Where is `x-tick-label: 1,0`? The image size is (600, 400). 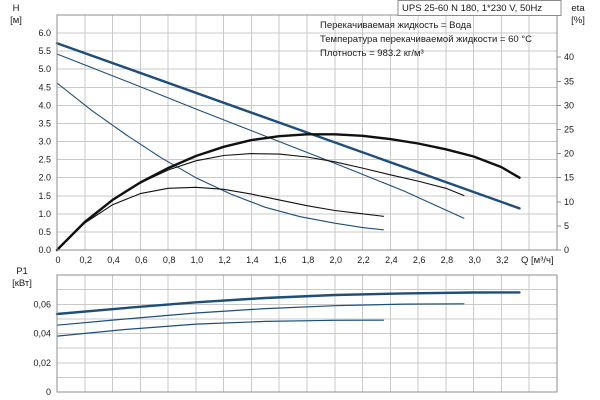
x-tick-label: 1,0 is located at coordinates (197, 260).